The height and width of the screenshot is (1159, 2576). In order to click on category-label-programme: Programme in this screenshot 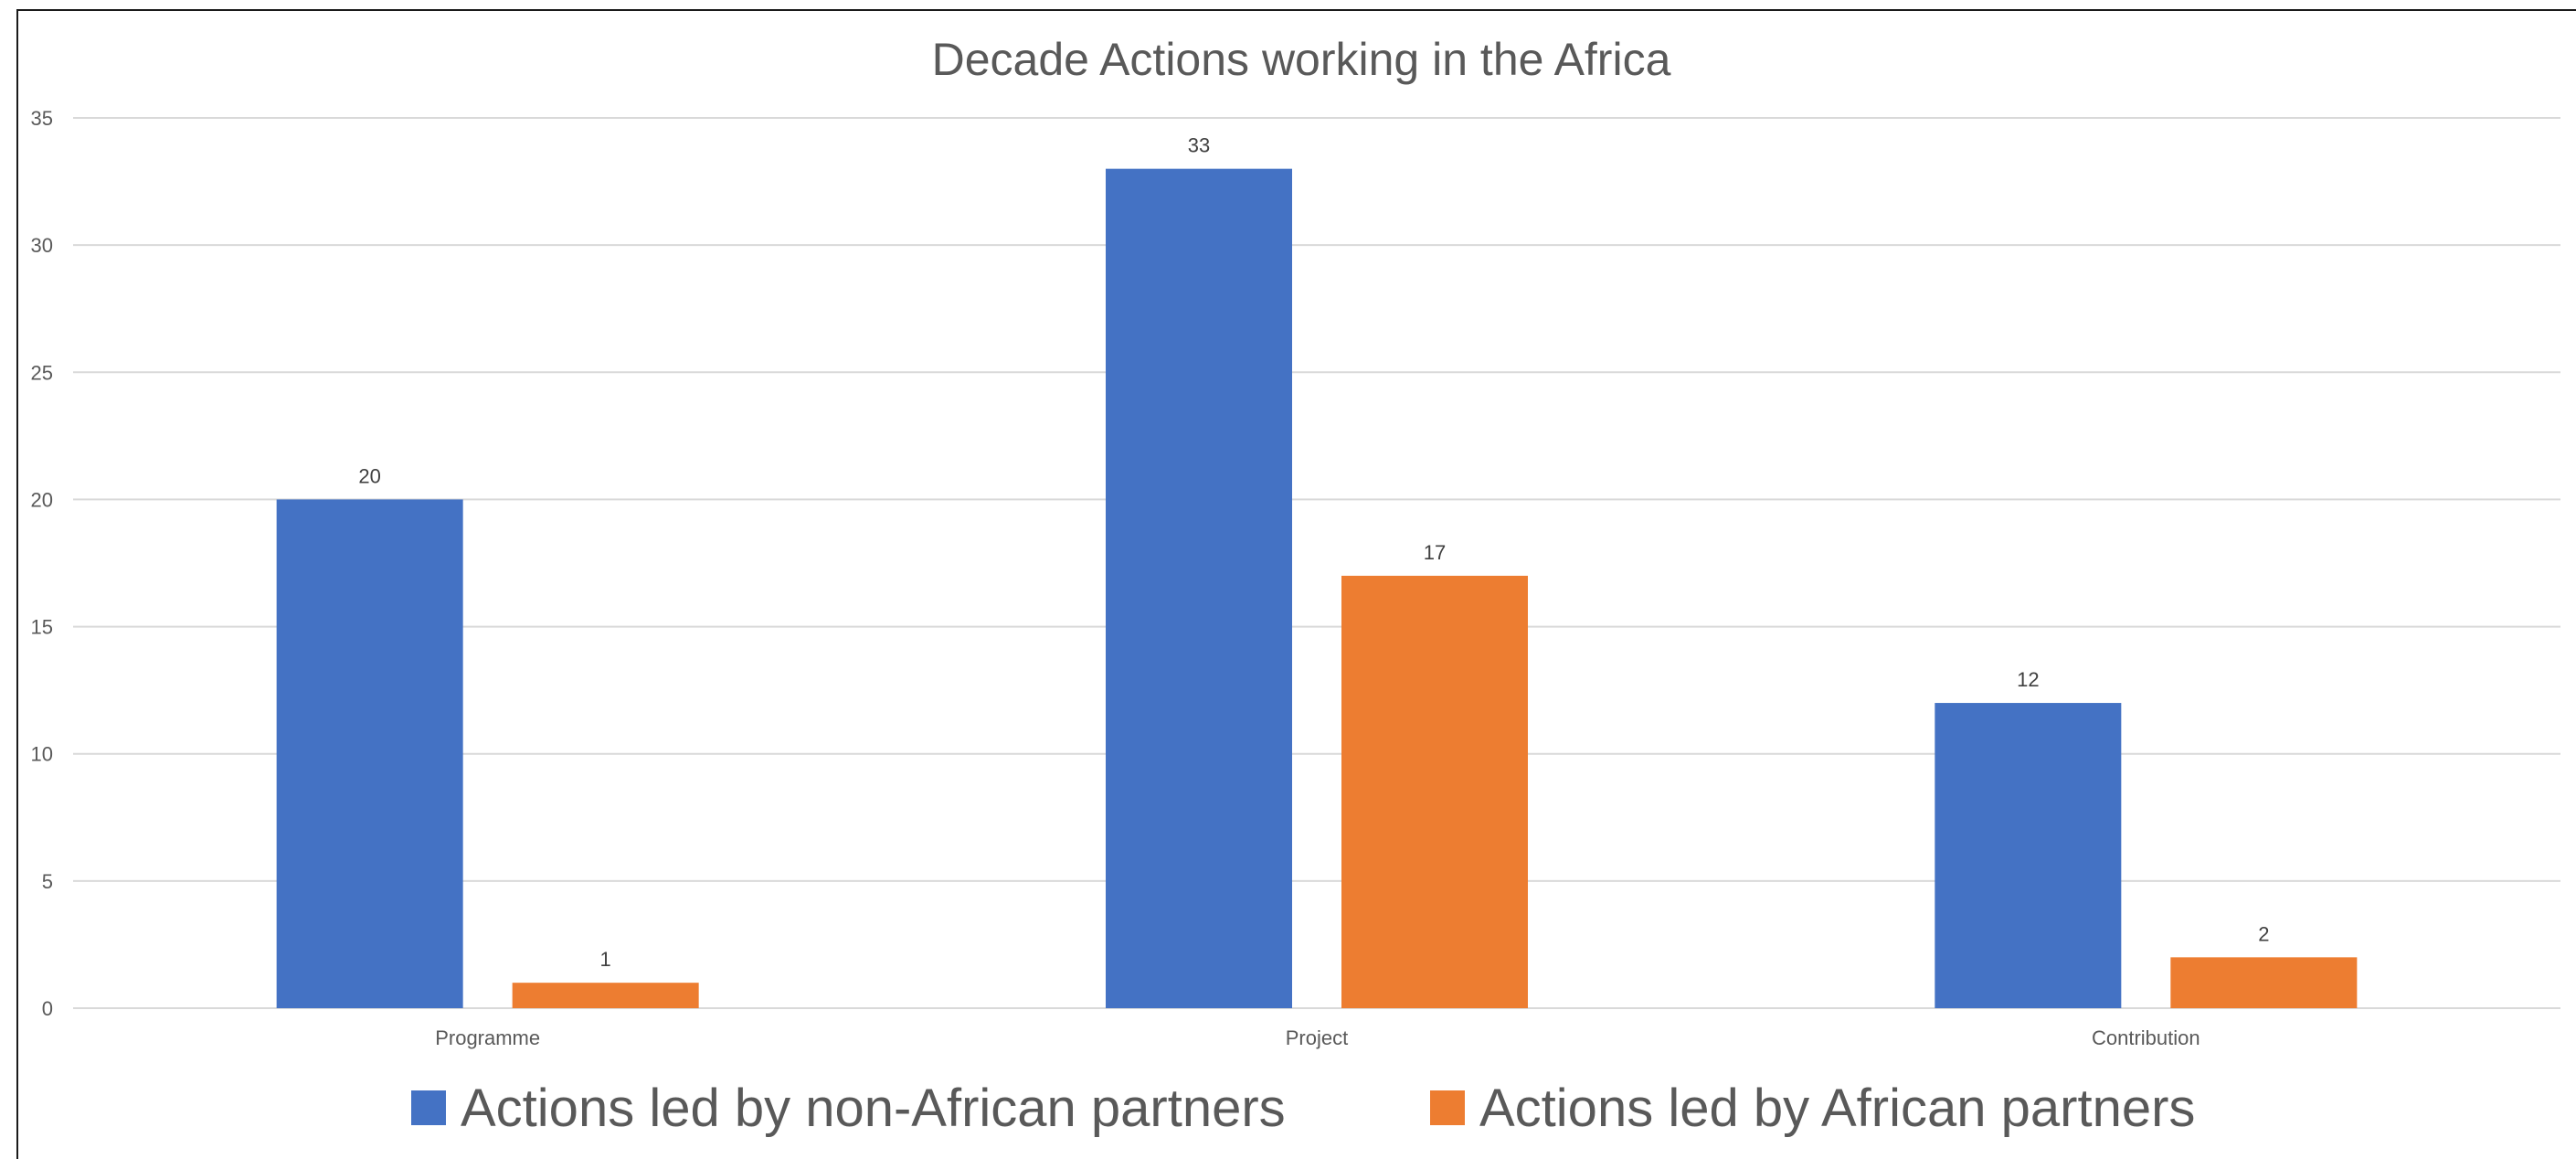, I will do `click(487, 1037)`.